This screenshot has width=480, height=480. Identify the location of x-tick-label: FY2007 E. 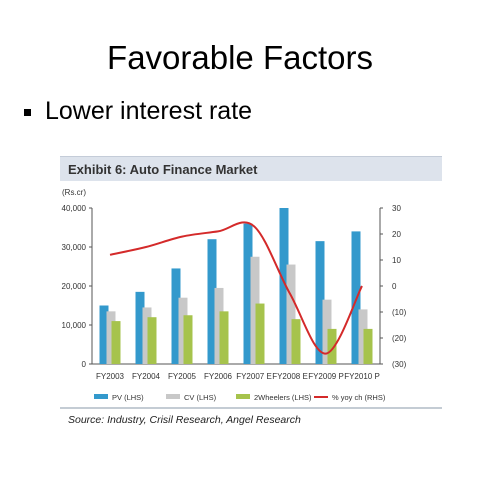
(254, 376).